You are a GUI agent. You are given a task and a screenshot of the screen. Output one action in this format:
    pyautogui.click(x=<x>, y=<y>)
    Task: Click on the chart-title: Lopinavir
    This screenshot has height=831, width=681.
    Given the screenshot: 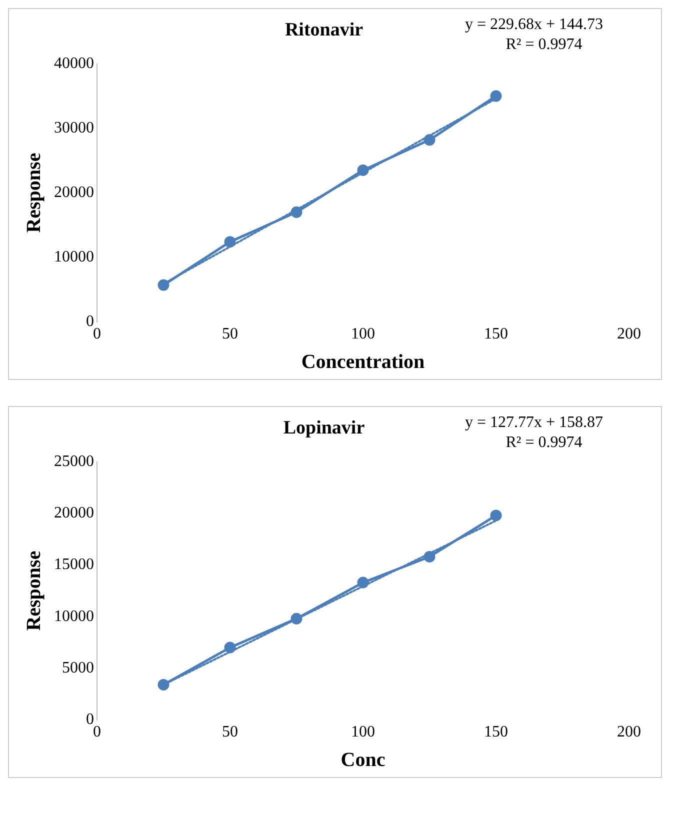 What is the action you would take?
    pyautogui.click(x=324, y=427)
    